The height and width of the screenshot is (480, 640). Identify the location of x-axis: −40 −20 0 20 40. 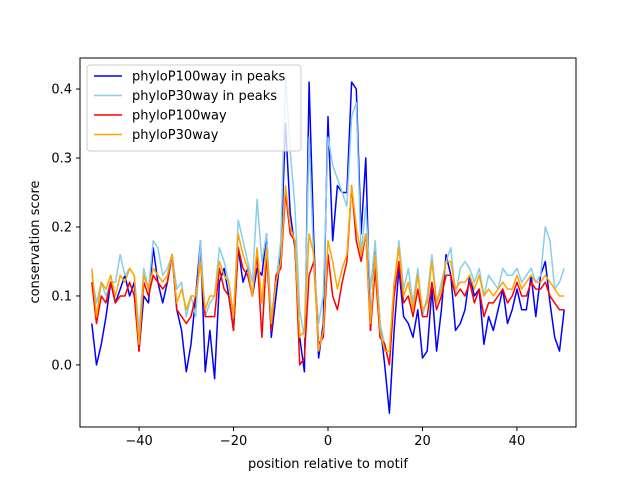
(325, 438).